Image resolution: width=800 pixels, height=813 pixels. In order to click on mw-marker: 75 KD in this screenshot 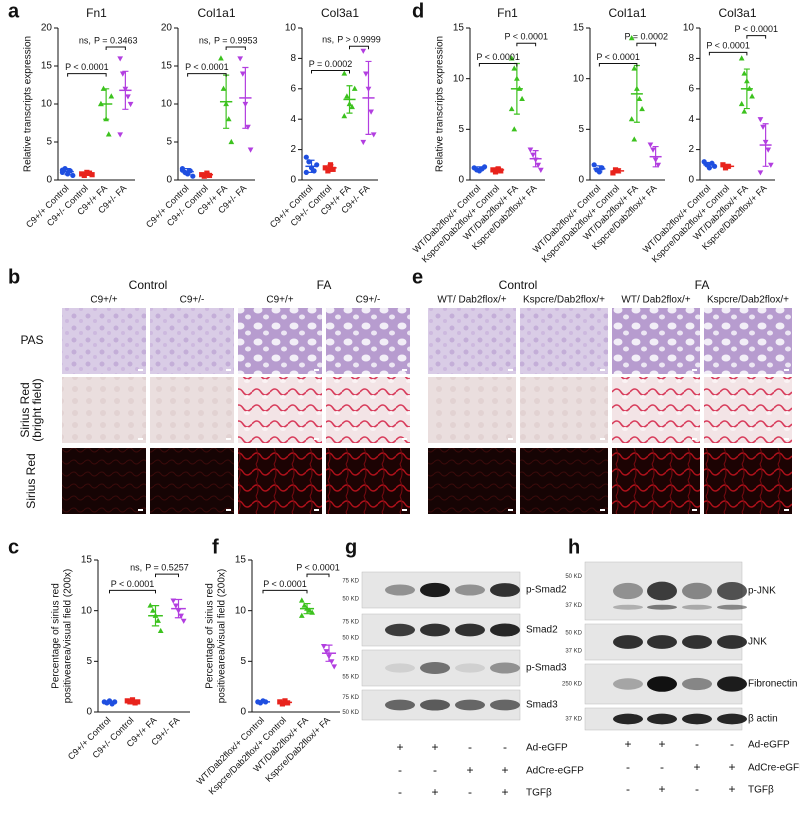, I will do `click(350, 698)`.